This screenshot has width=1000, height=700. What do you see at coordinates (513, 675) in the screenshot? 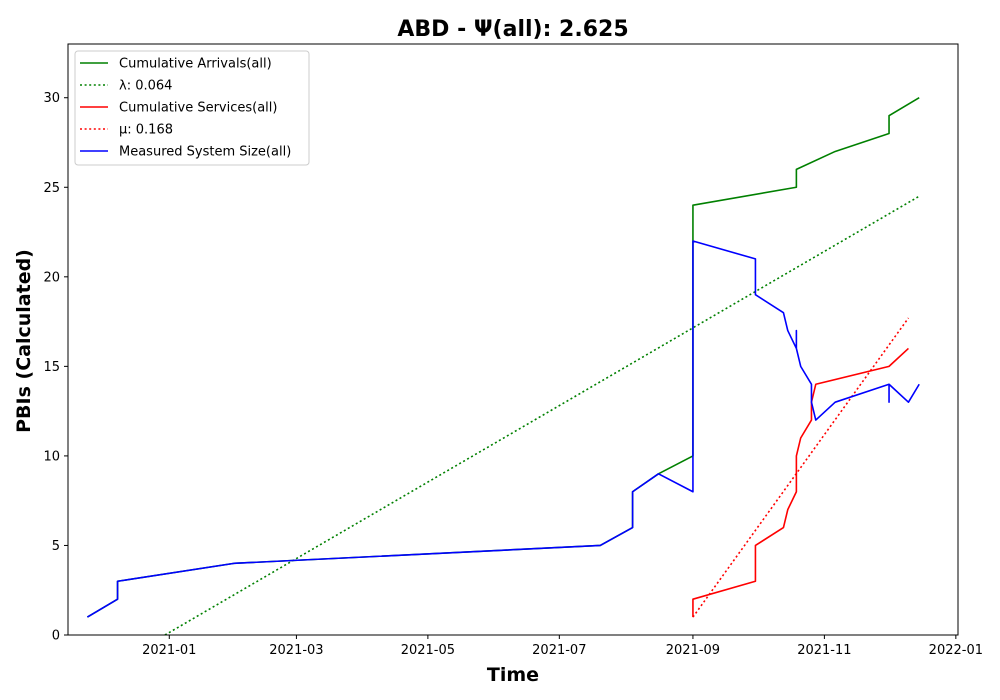
I see `x-axis-label: Time` at bounding box center [513, 675].